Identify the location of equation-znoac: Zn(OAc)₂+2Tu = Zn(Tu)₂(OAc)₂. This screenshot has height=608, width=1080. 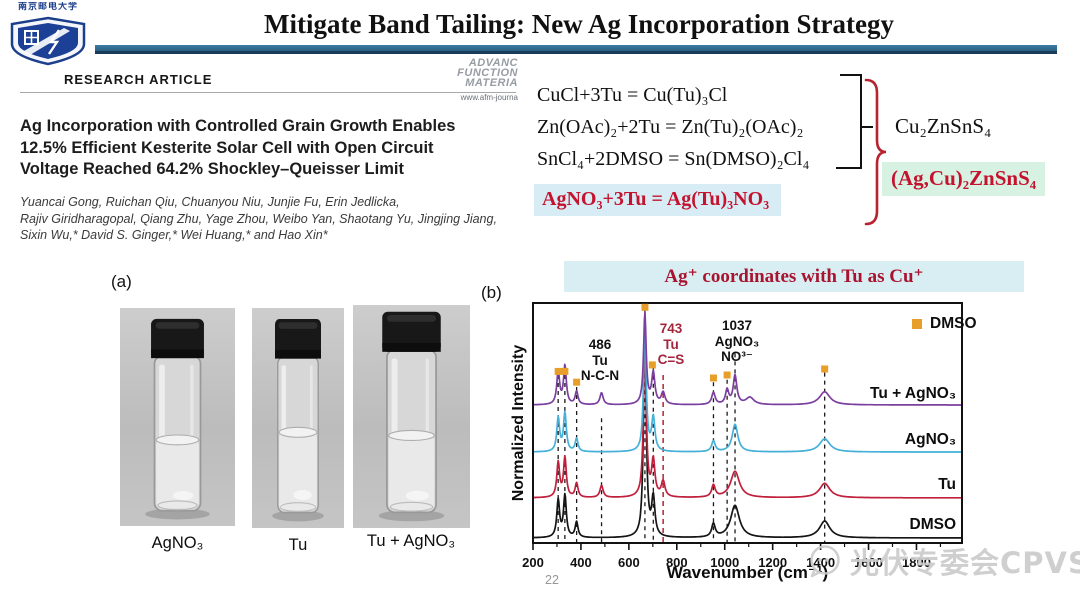
(670, 127).